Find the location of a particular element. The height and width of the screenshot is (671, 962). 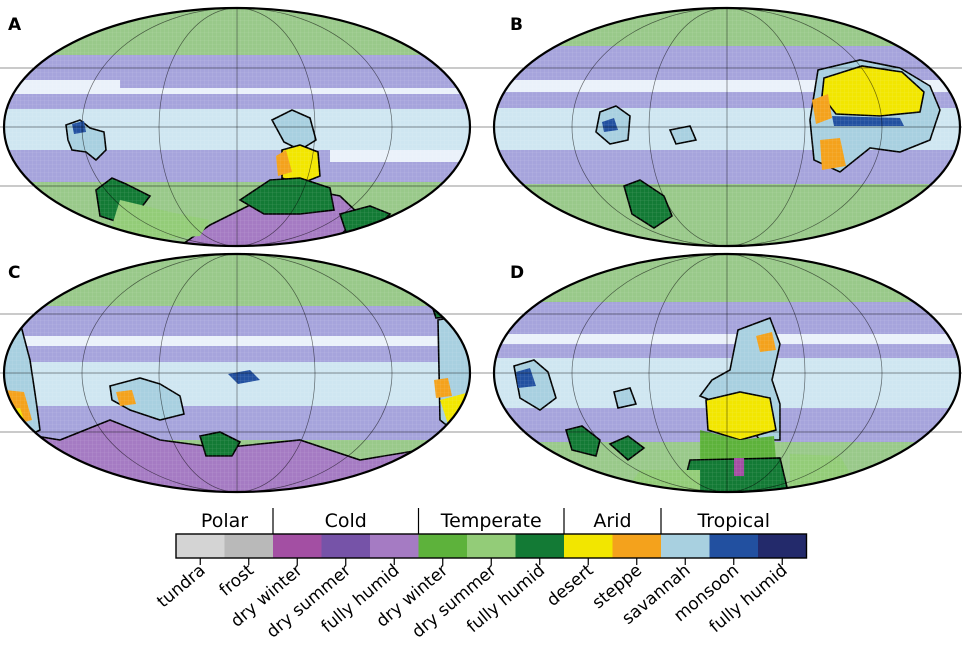

panel-label-b: B is located at coordinates (516, 25).